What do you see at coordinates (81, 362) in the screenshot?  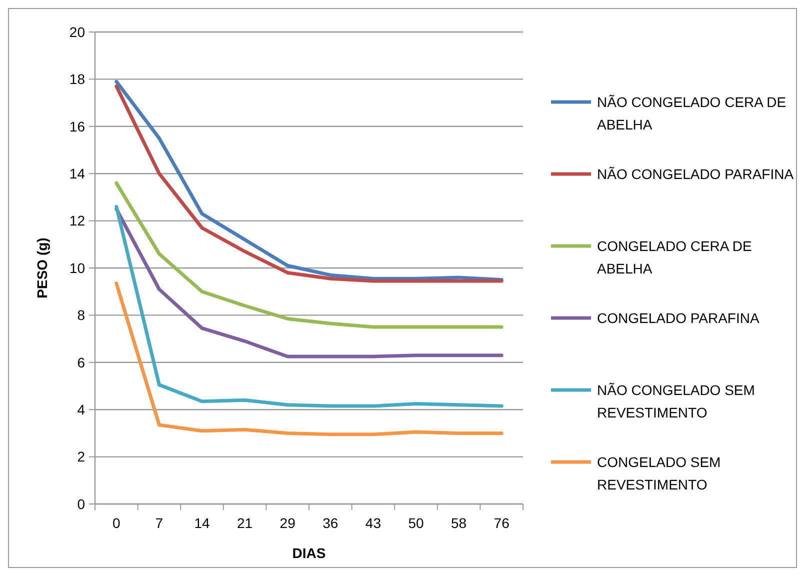 I see `y-tick-label: 6` at bounding box center [81, 362].